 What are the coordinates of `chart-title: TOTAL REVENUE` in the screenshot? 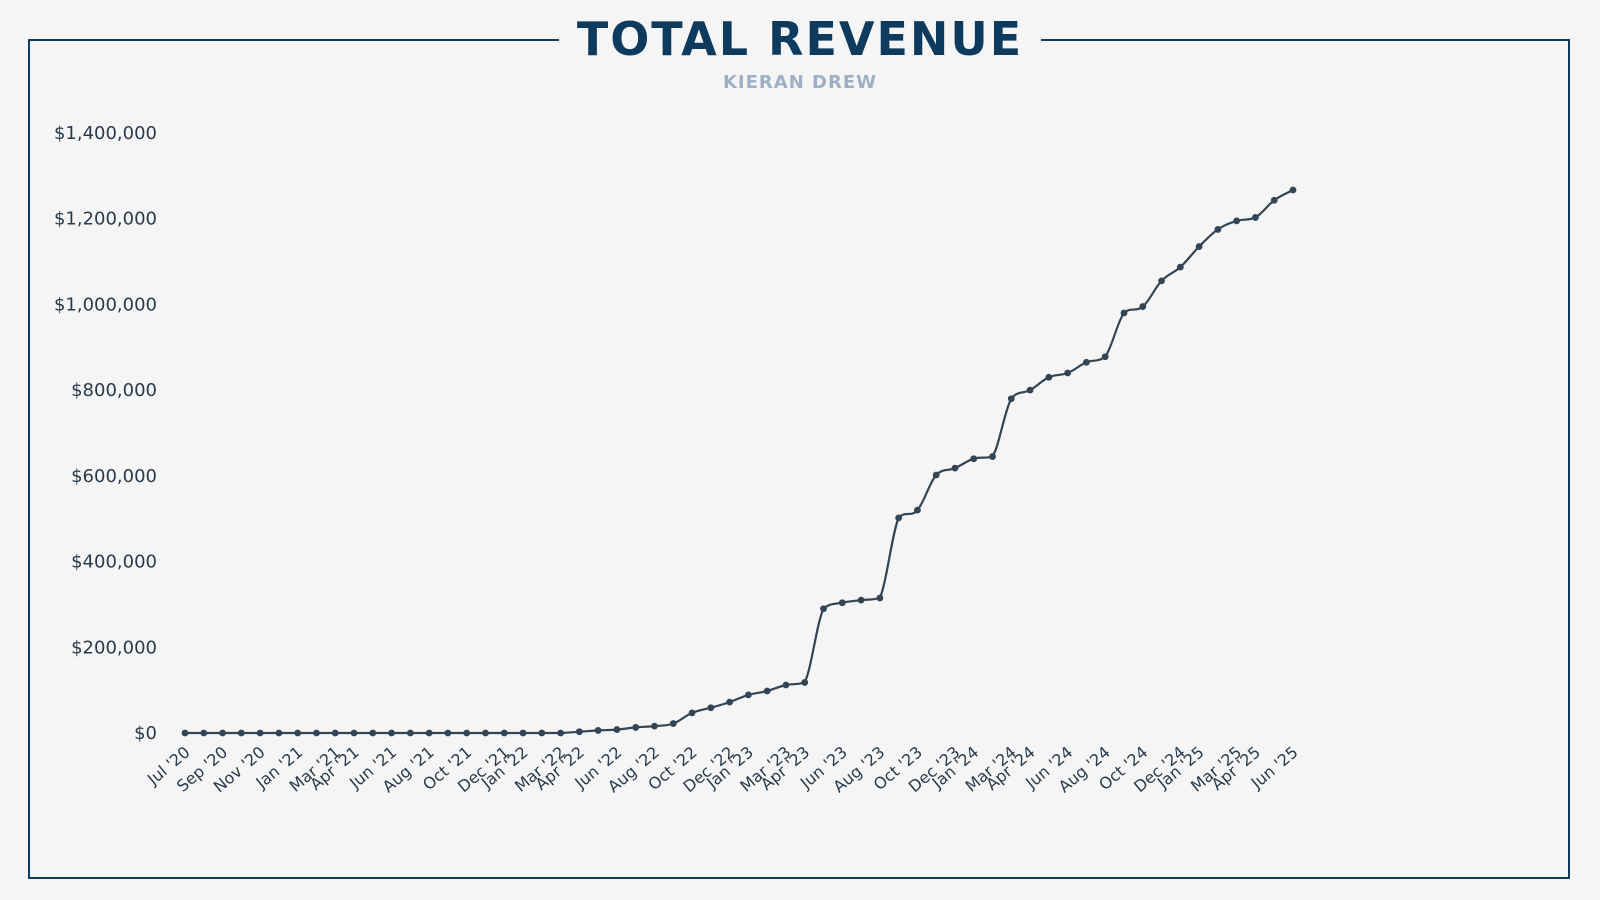 It's located at (800, 39).